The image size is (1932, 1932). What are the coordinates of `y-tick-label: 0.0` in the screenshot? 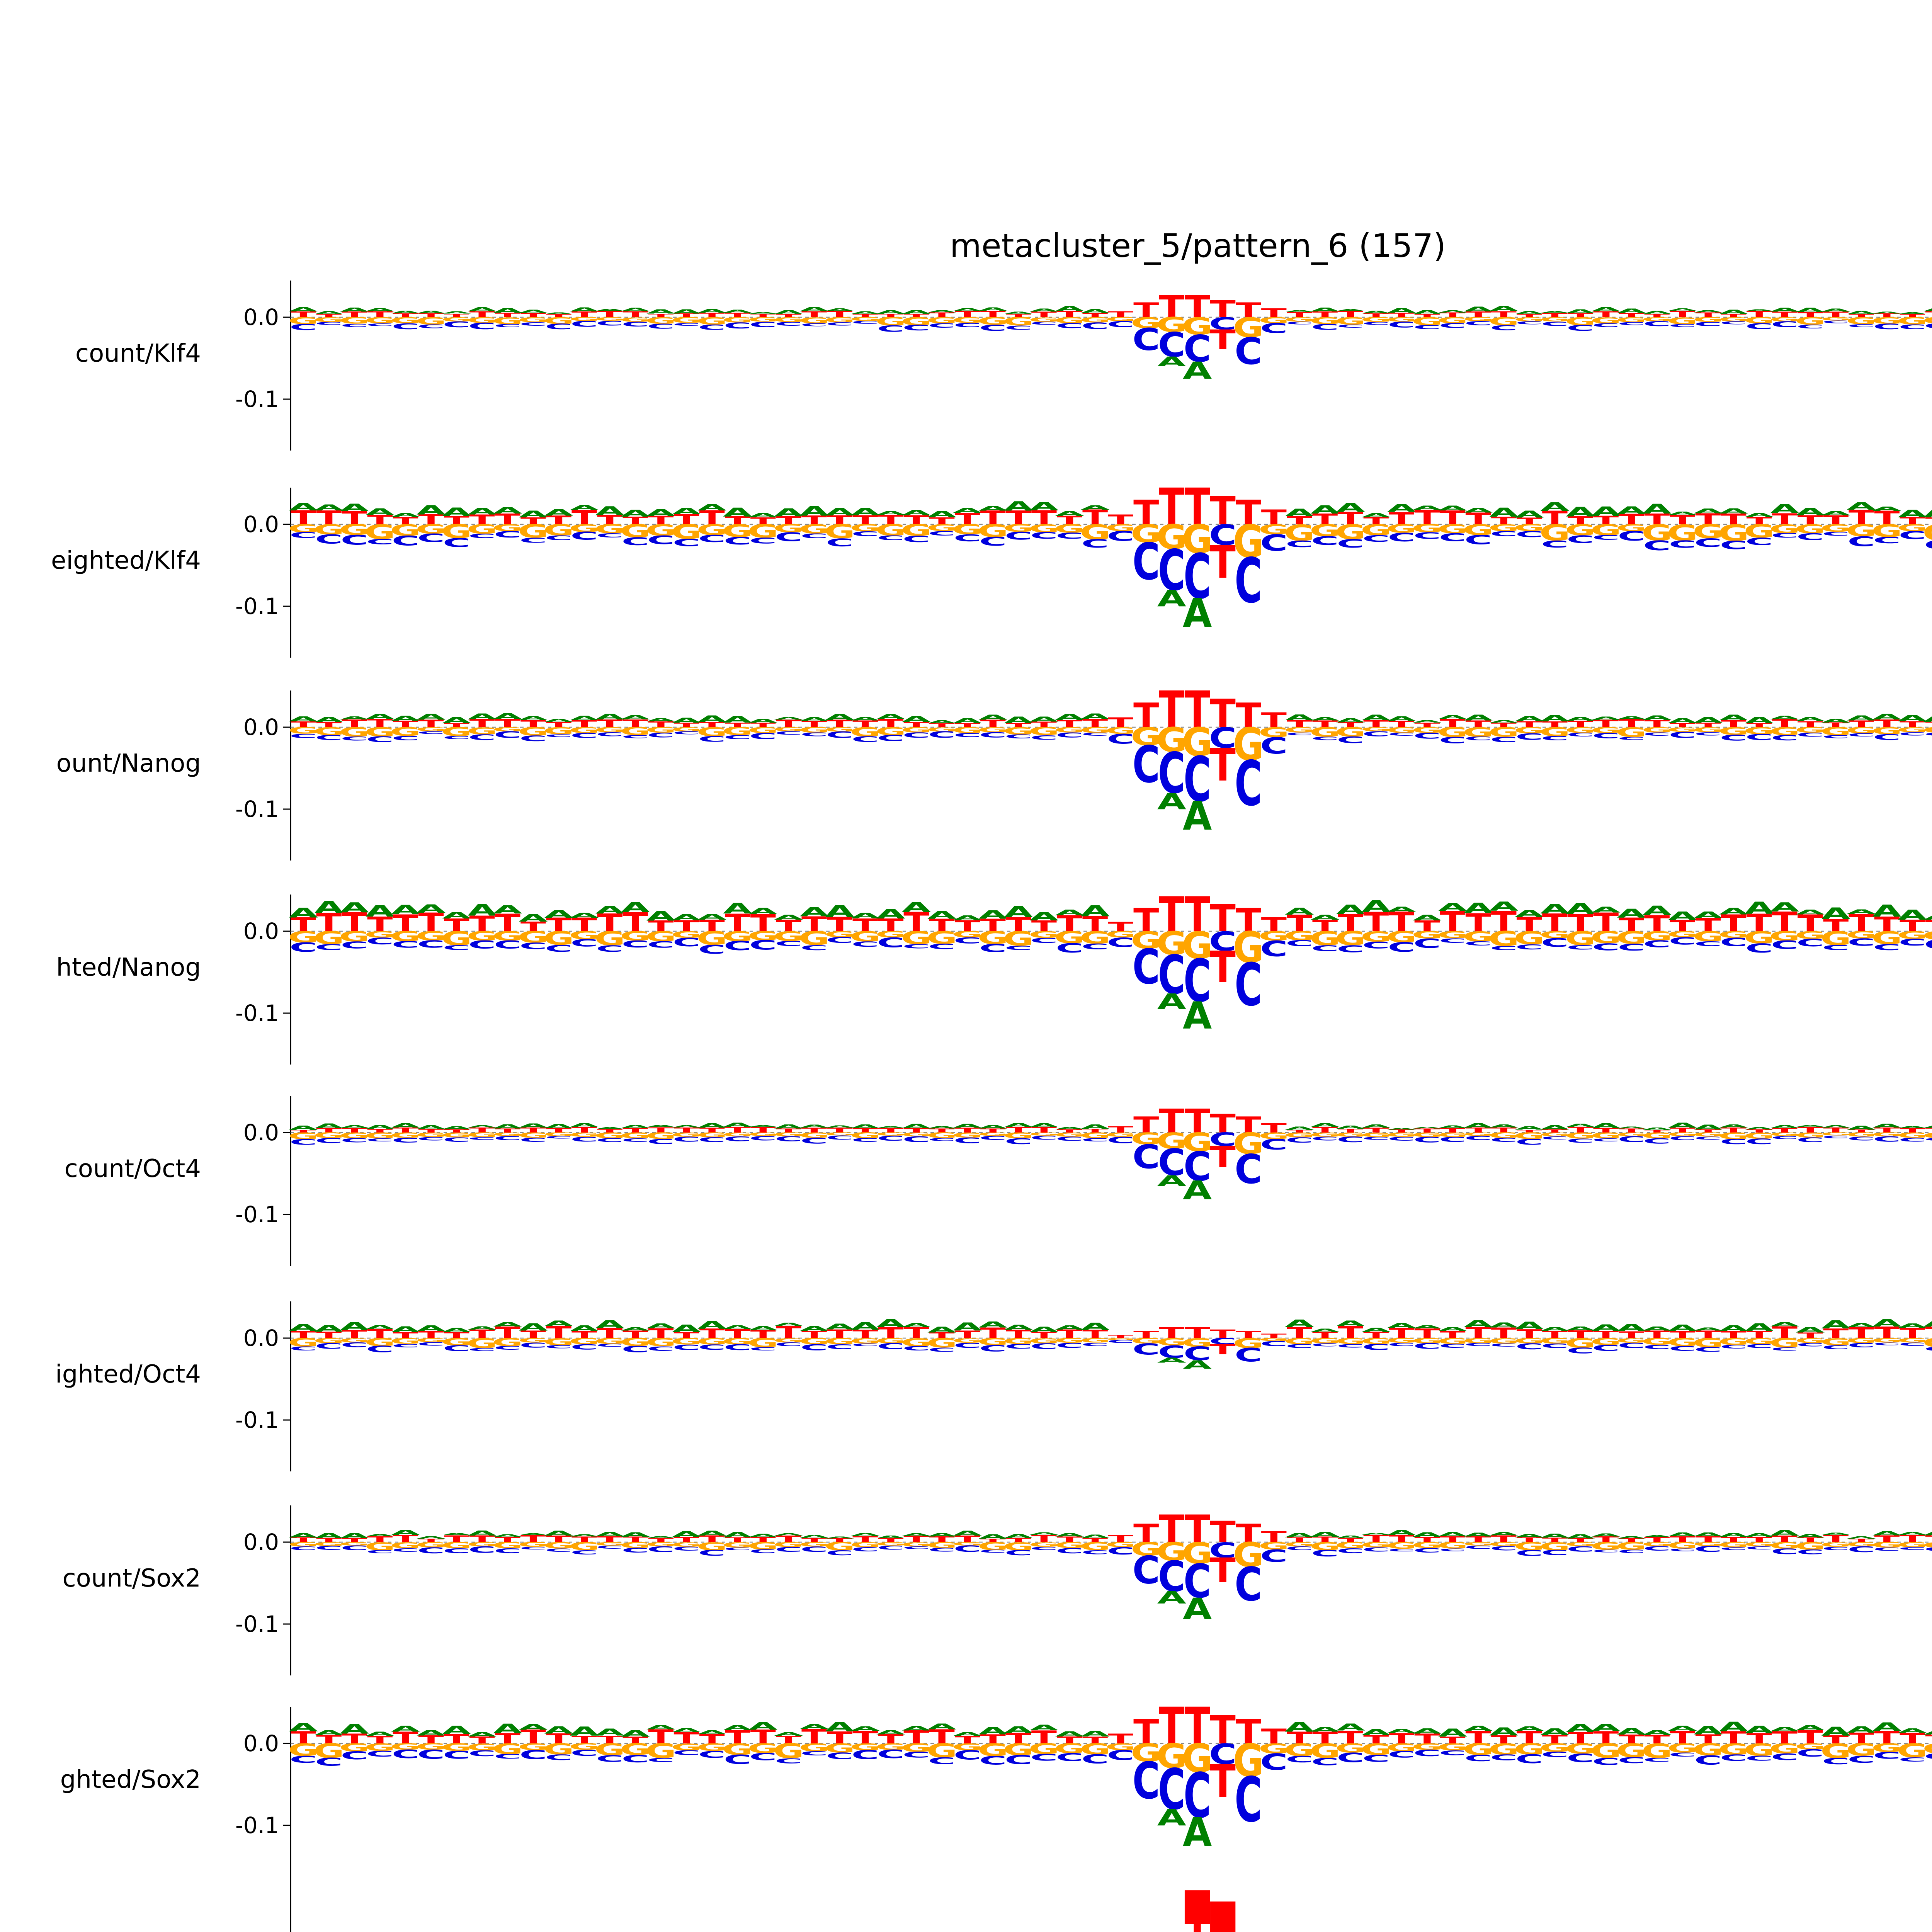 It's located at (261, 931).